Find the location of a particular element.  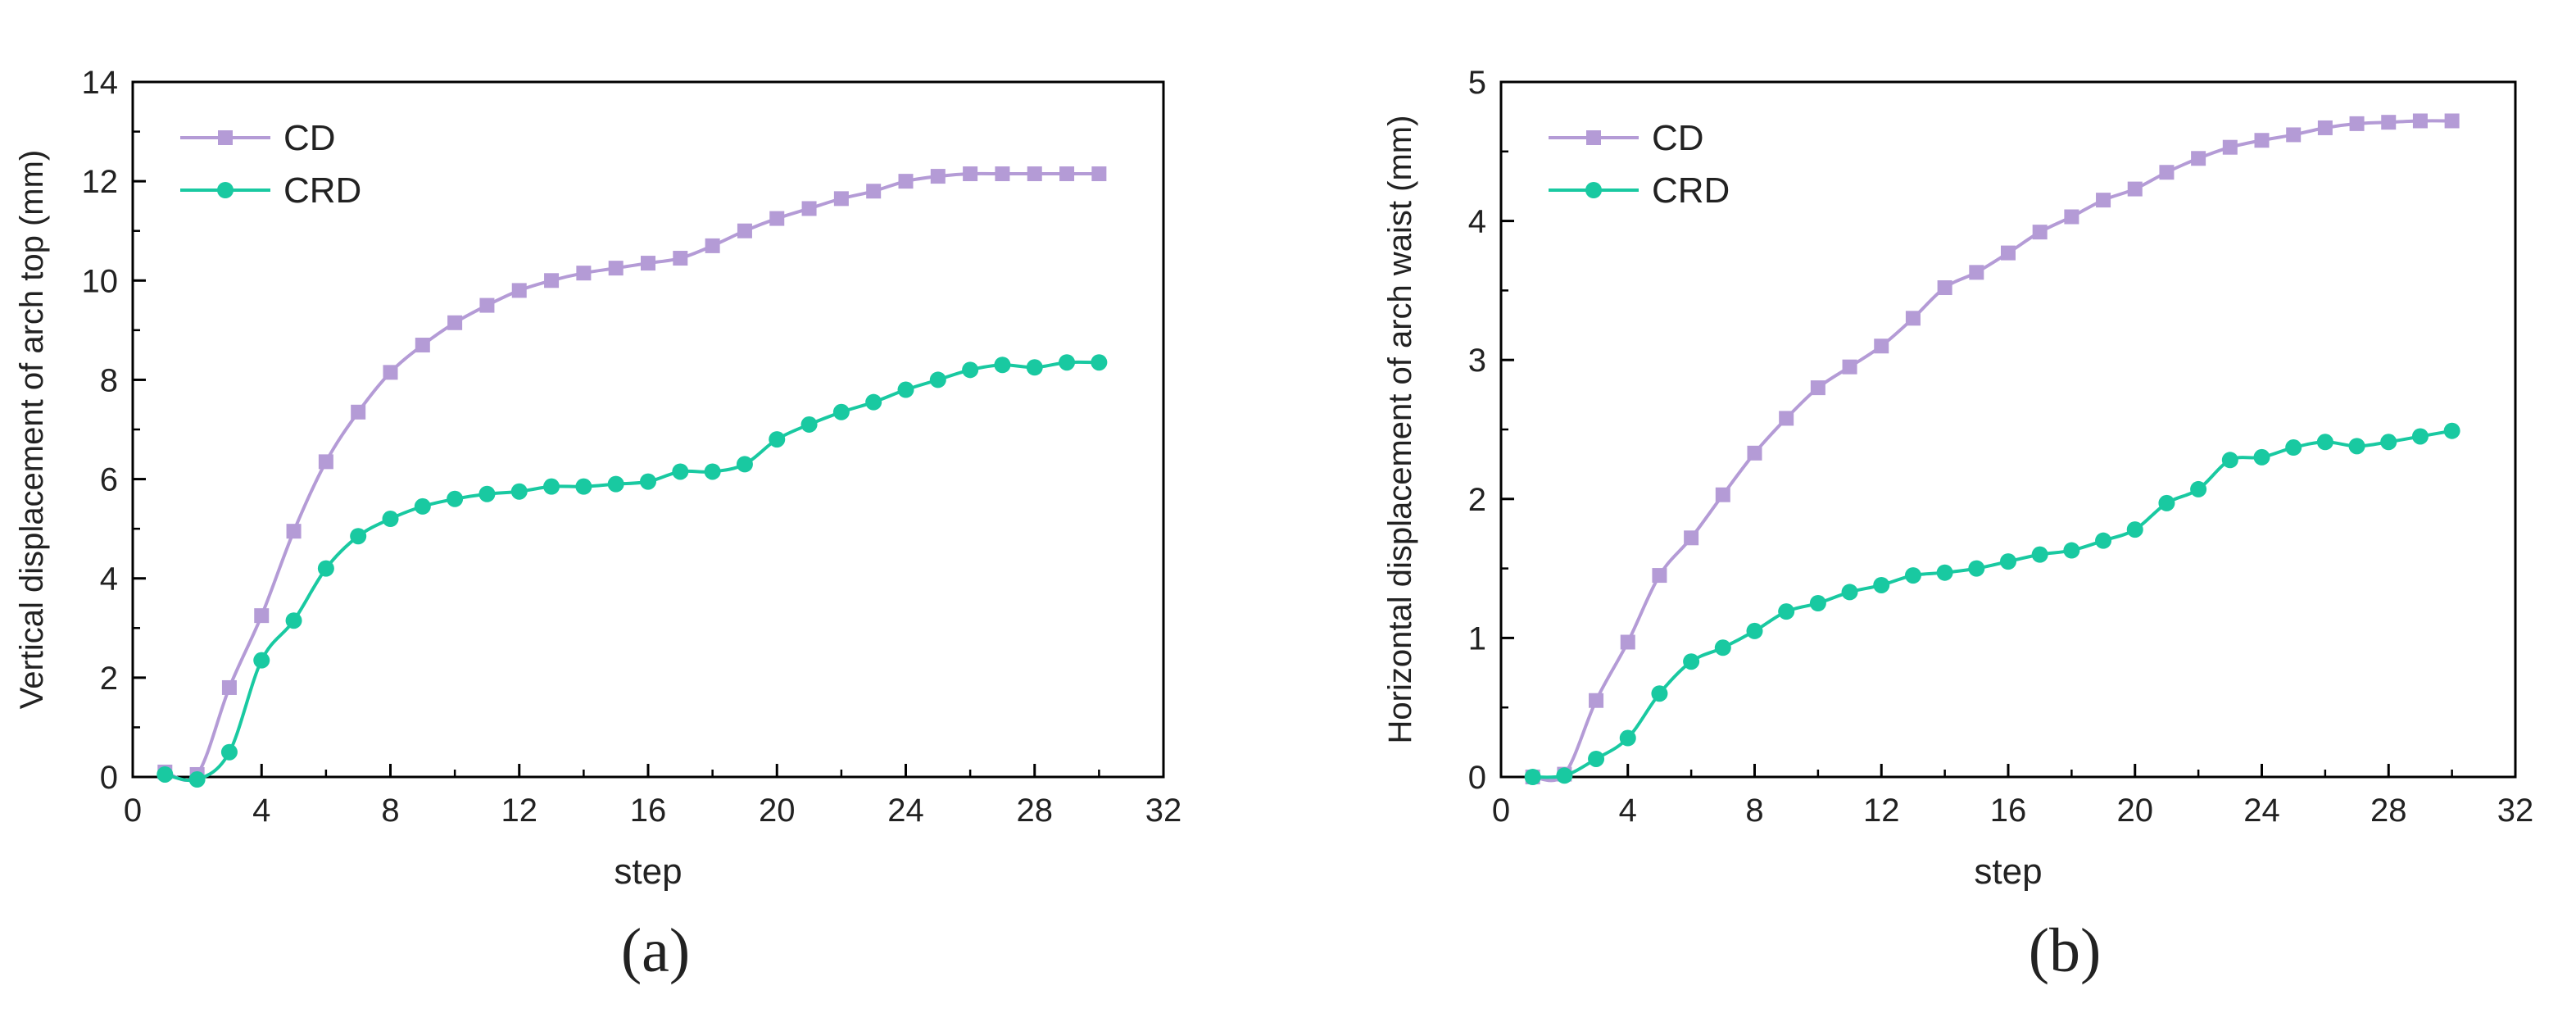

y-tick-label: 6 is located at coordinates (109, 480).